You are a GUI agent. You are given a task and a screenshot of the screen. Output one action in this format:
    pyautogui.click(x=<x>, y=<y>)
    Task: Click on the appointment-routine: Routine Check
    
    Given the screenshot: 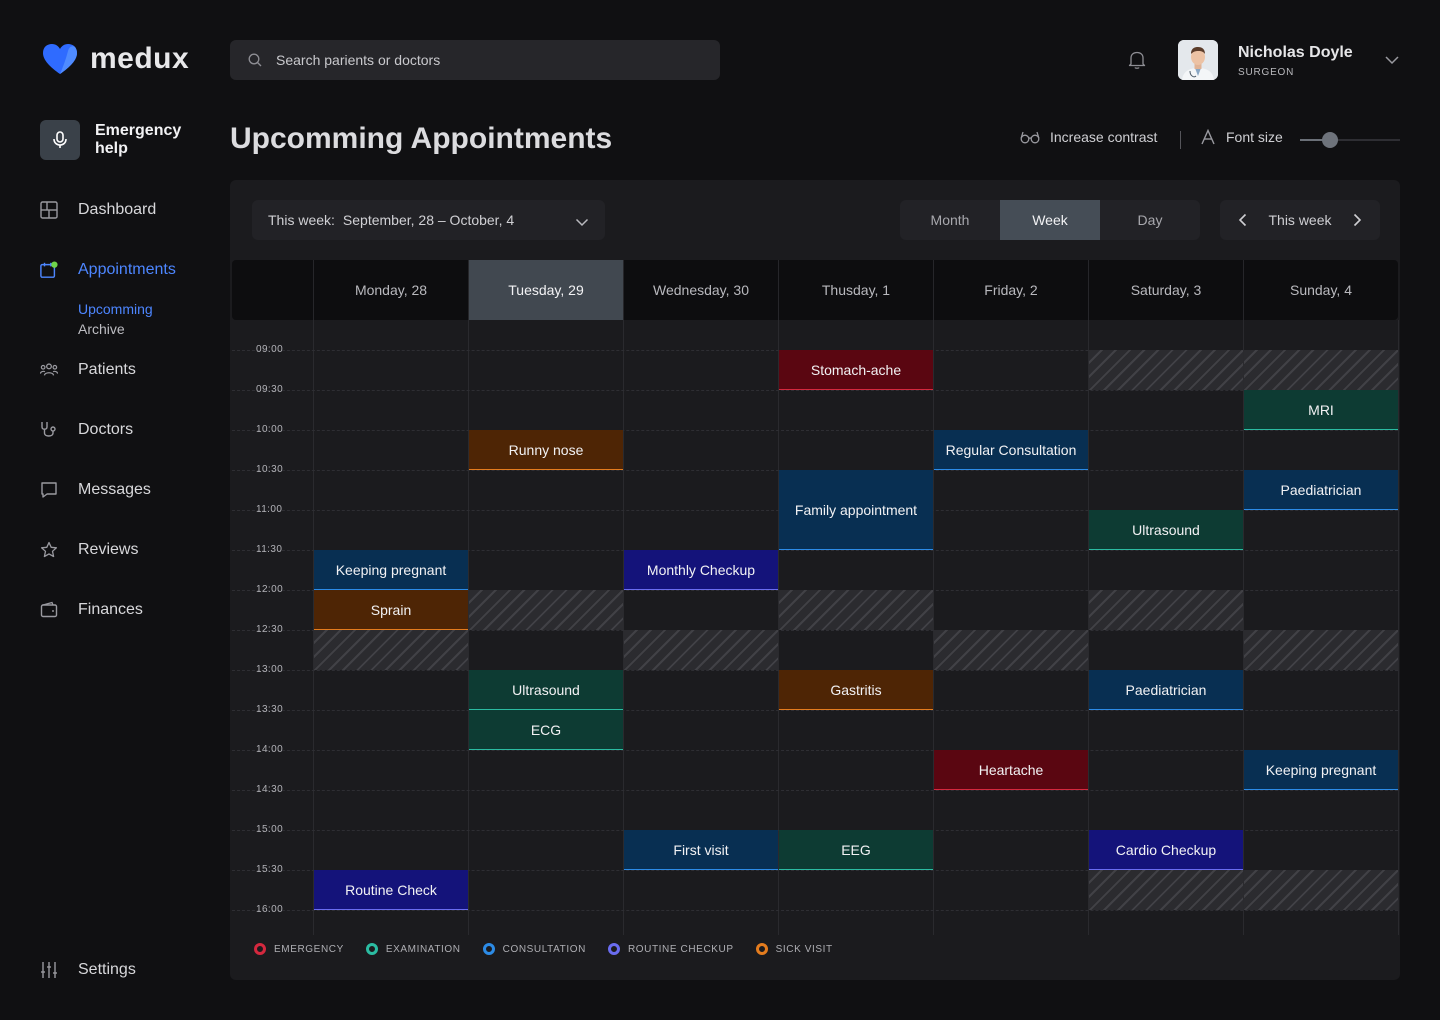 What is the action you would take?
    pyautogui.click(x=391, y=890)
    